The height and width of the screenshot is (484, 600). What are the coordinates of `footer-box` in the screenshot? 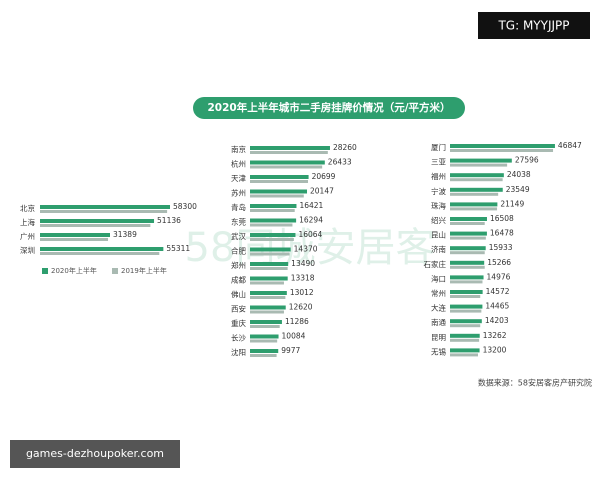 It's located at (95, 454).